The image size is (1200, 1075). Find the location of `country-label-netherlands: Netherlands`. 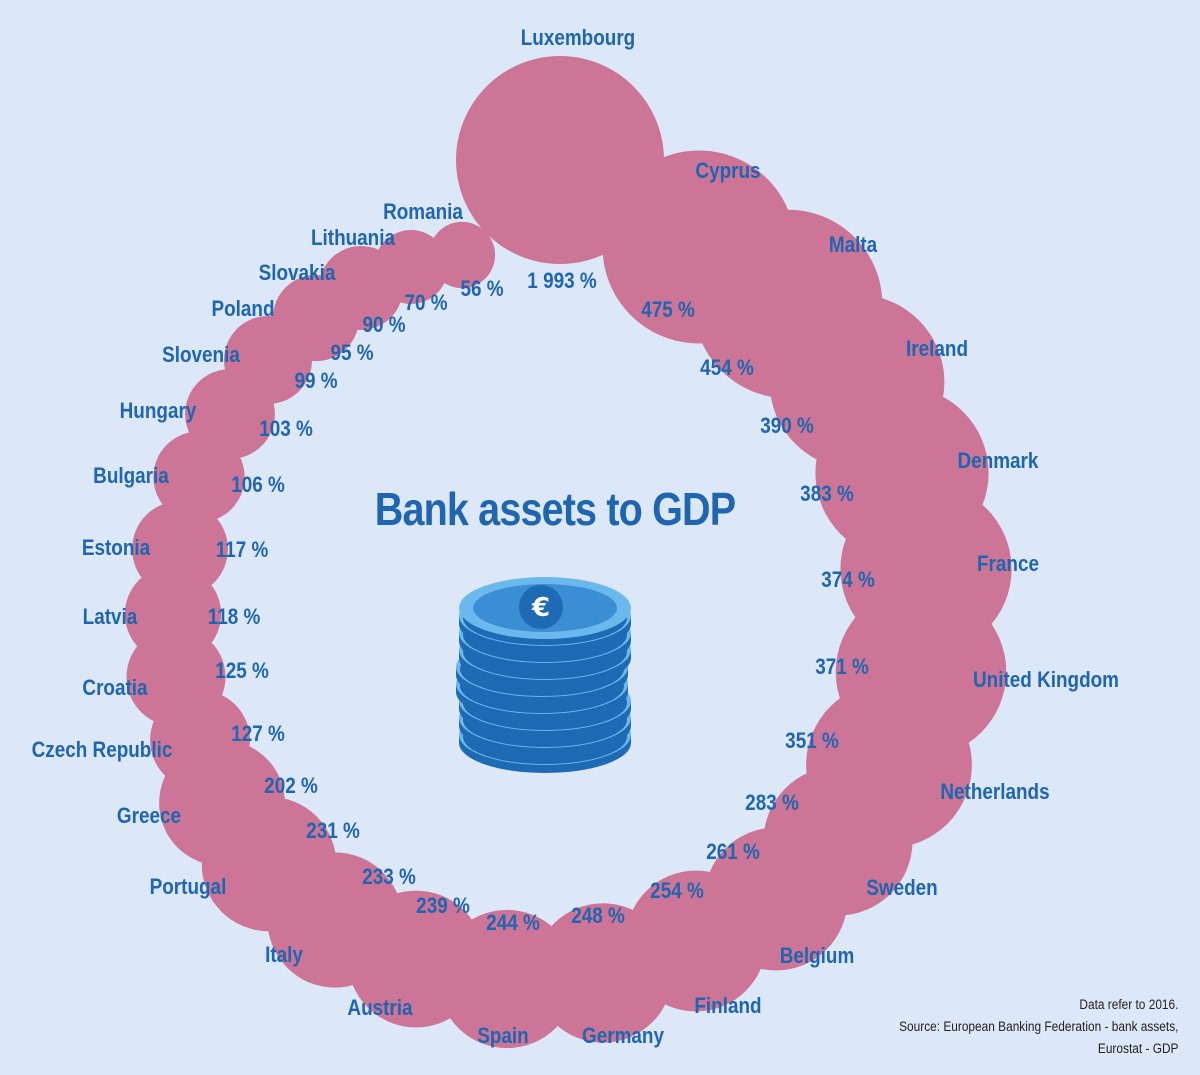

country-label-netherlands: Netherlands is located at coordinates (994, 792).